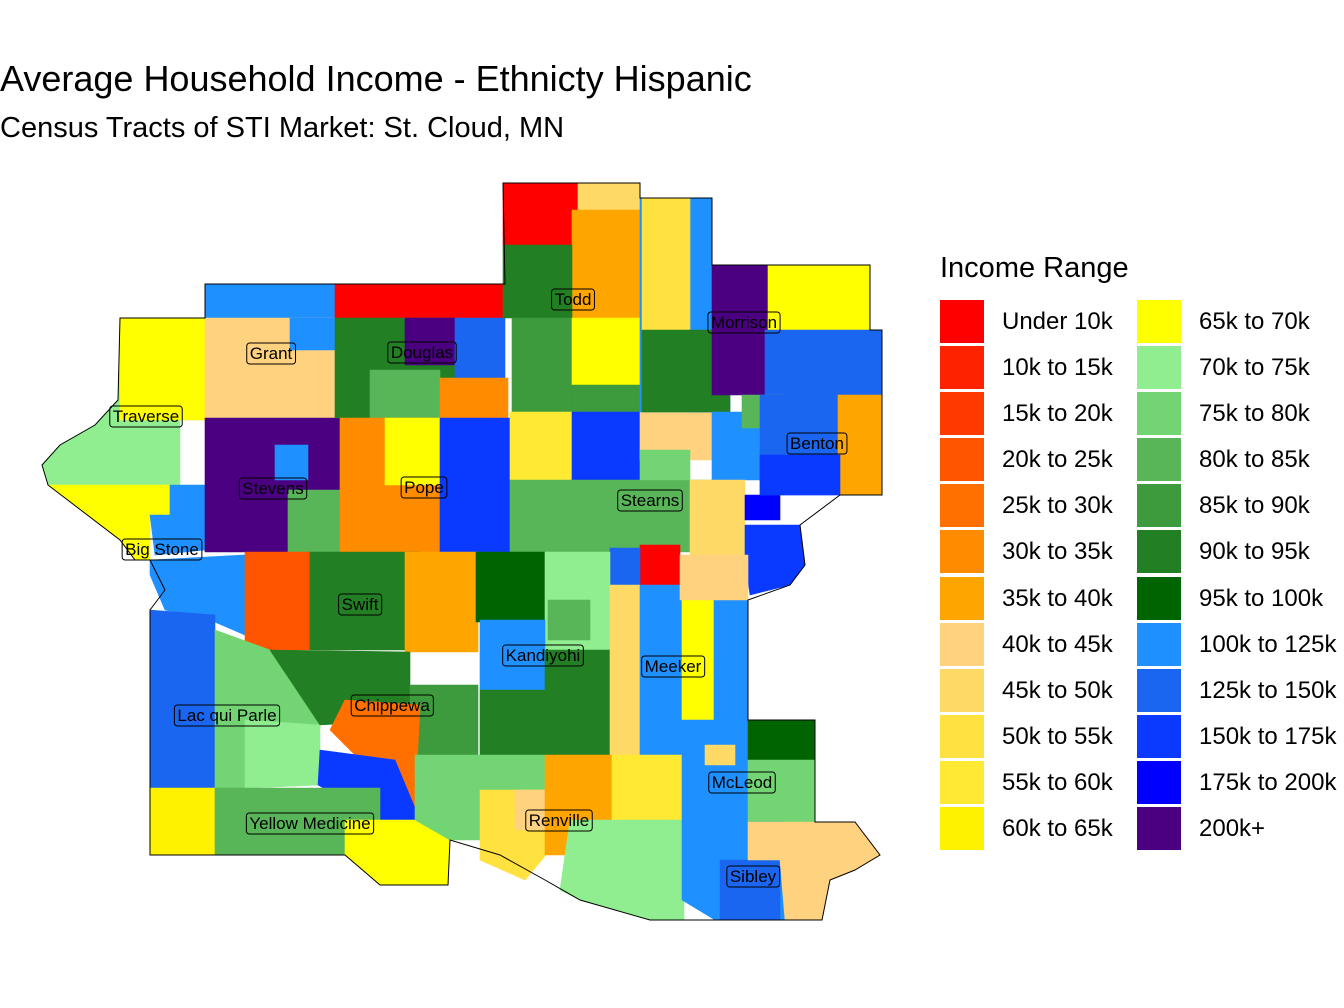  What do you see at coordinates (1254, 414) in the screenshot?
I see `legend-label: 75k to 80k` at bounding box center [1254, 414].